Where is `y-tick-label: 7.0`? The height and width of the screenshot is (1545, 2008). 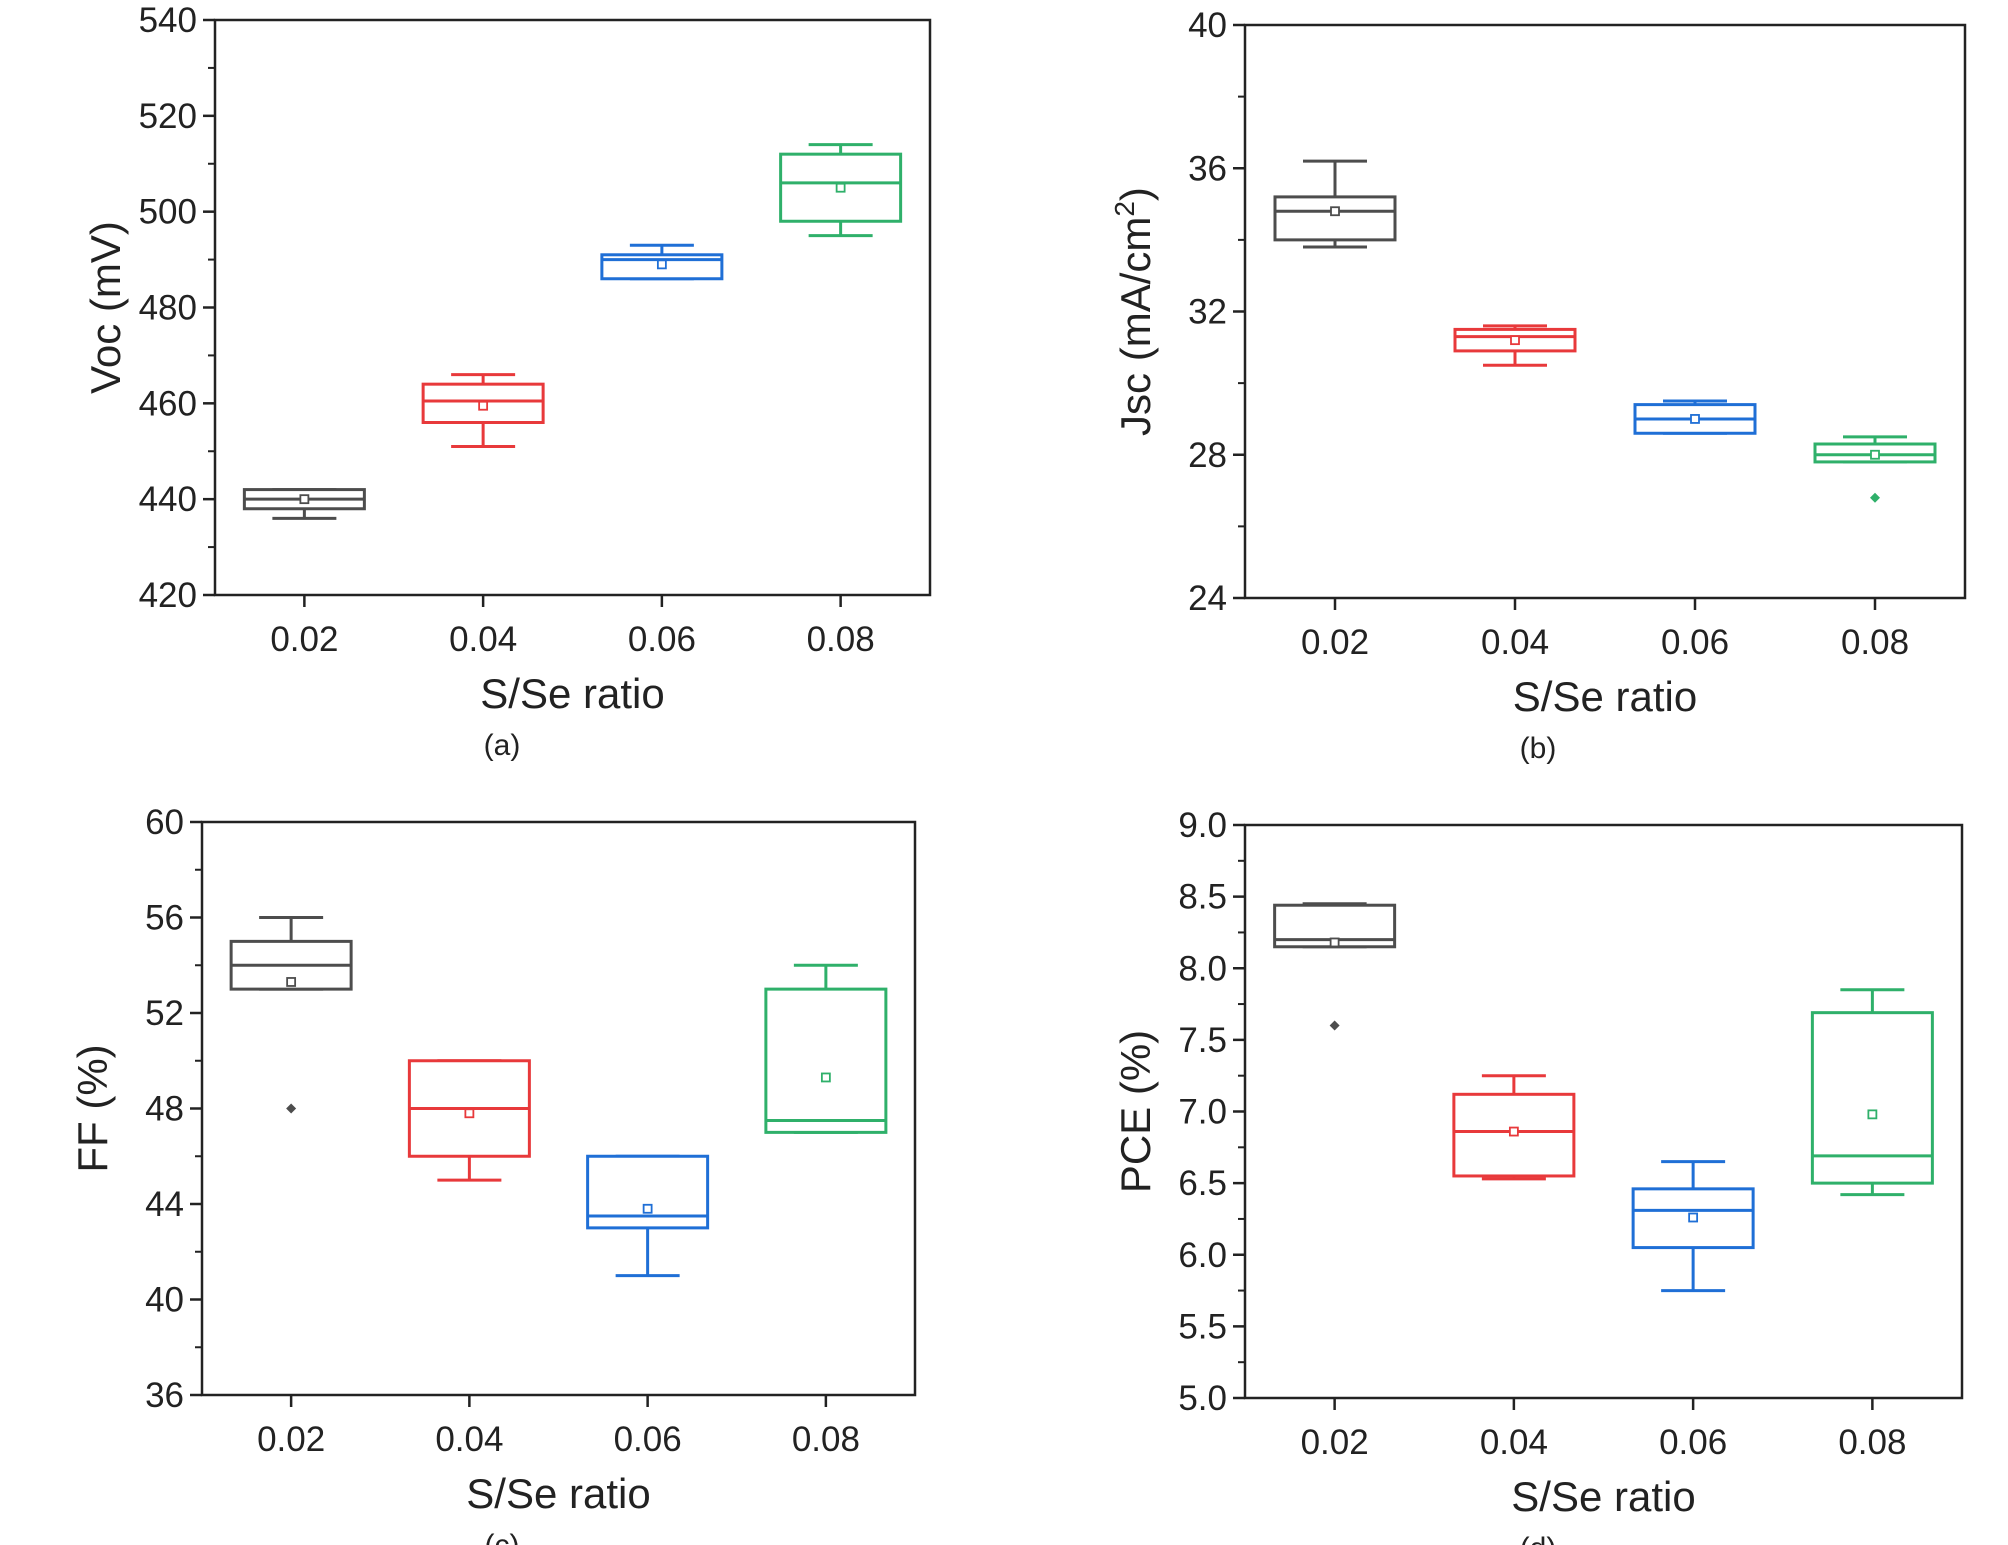 y-tick-label: 7.0 is located at coordinates (1202, 1112).